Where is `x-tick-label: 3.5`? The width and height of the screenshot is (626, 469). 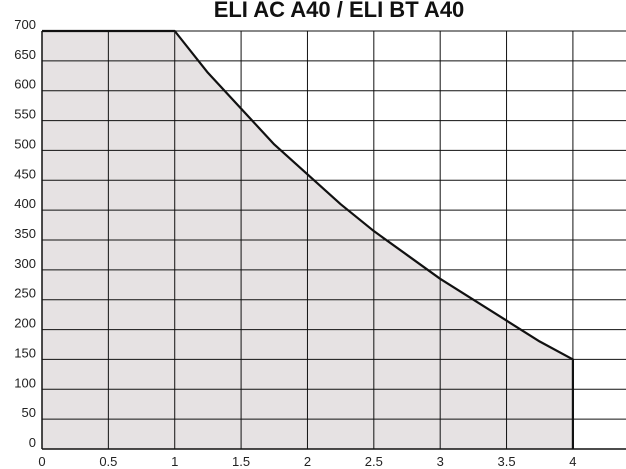 x-tick-label: 3.5 is located at coordinates (507, 461).